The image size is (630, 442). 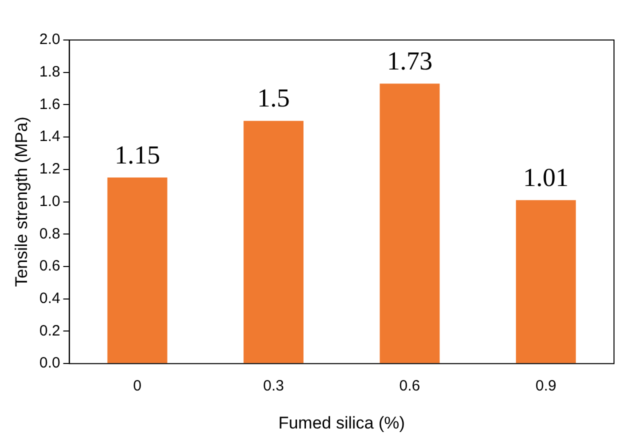 I want to click on y-axis-title: Tensile strength (MPa), so click(x=21, y=201).